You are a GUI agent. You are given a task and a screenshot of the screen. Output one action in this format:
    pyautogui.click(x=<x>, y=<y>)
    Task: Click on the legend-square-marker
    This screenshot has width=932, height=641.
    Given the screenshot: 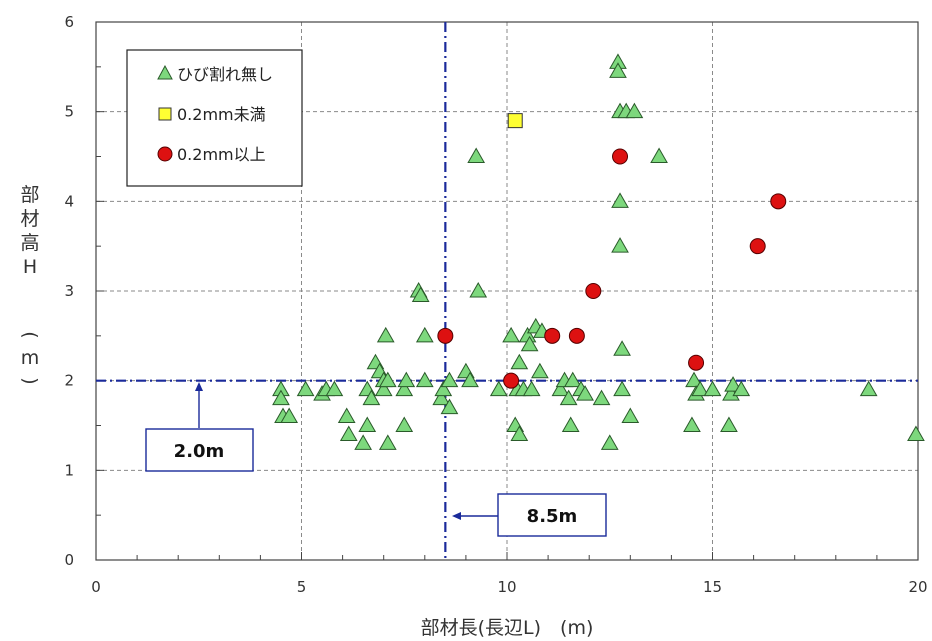 What is the action you would take?
    pyautogui.click(x=165, y=114)
    